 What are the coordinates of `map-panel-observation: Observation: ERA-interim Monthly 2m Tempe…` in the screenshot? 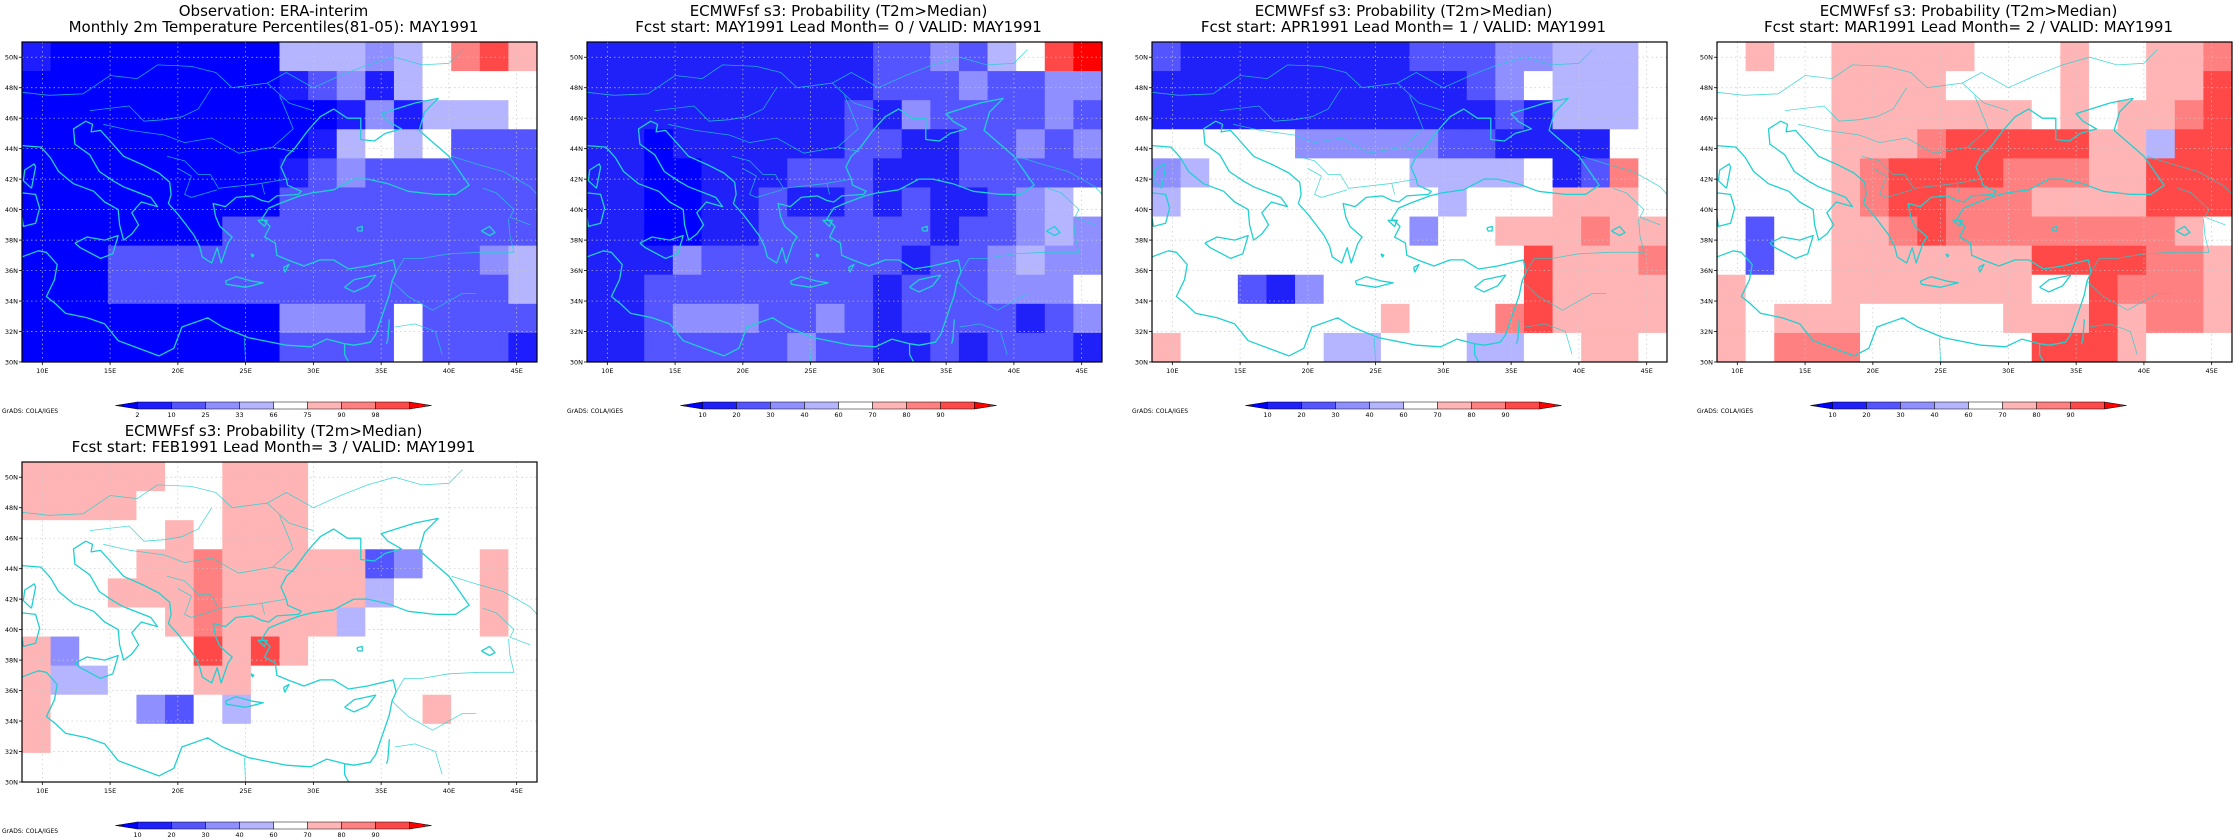 It's located at (270, 210).